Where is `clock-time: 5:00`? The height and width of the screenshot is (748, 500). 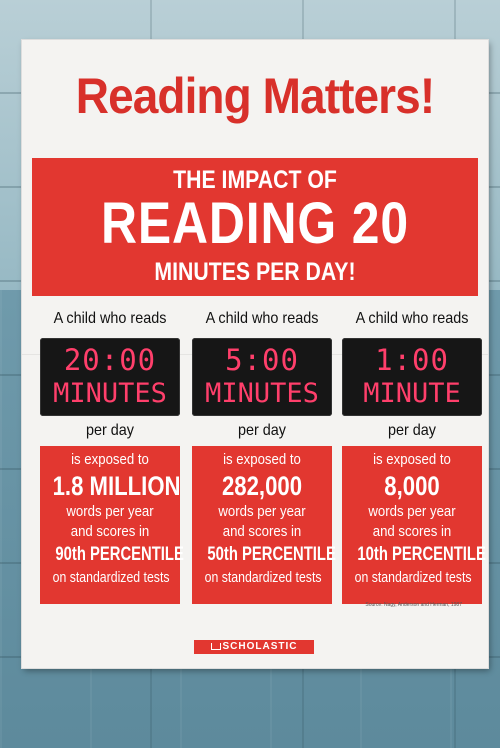 clock-time: 5:00 is located at coordinates (262, 360).